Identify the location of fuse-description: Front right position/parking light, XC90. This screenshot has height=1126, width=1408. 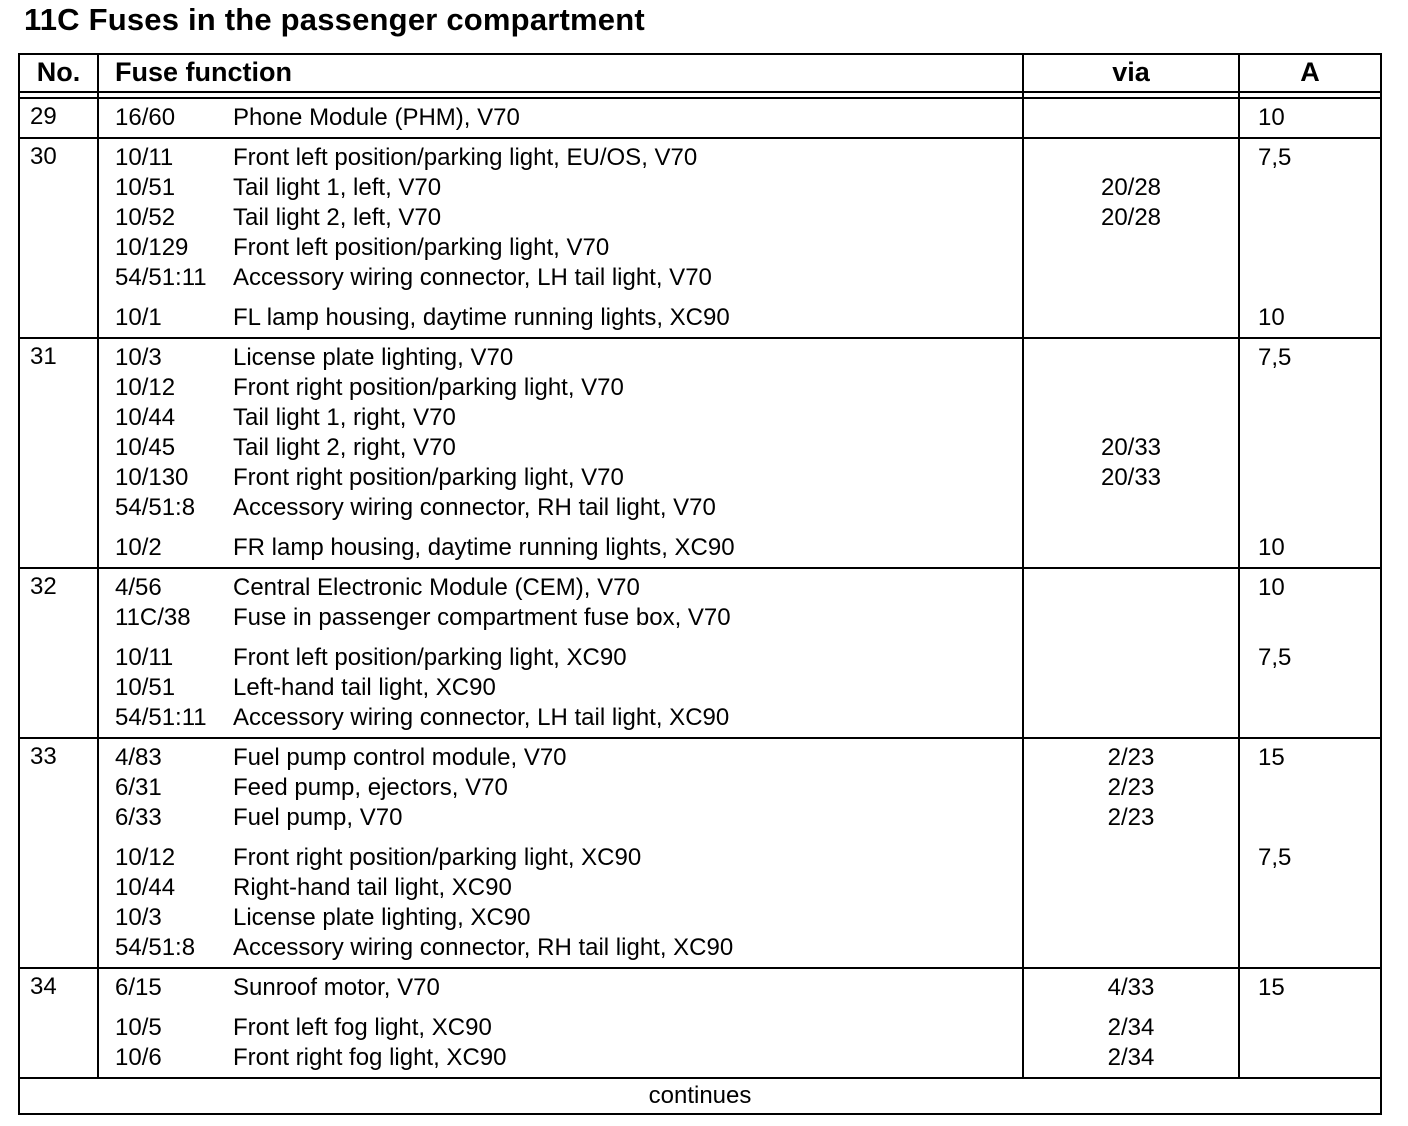
(437, 857).